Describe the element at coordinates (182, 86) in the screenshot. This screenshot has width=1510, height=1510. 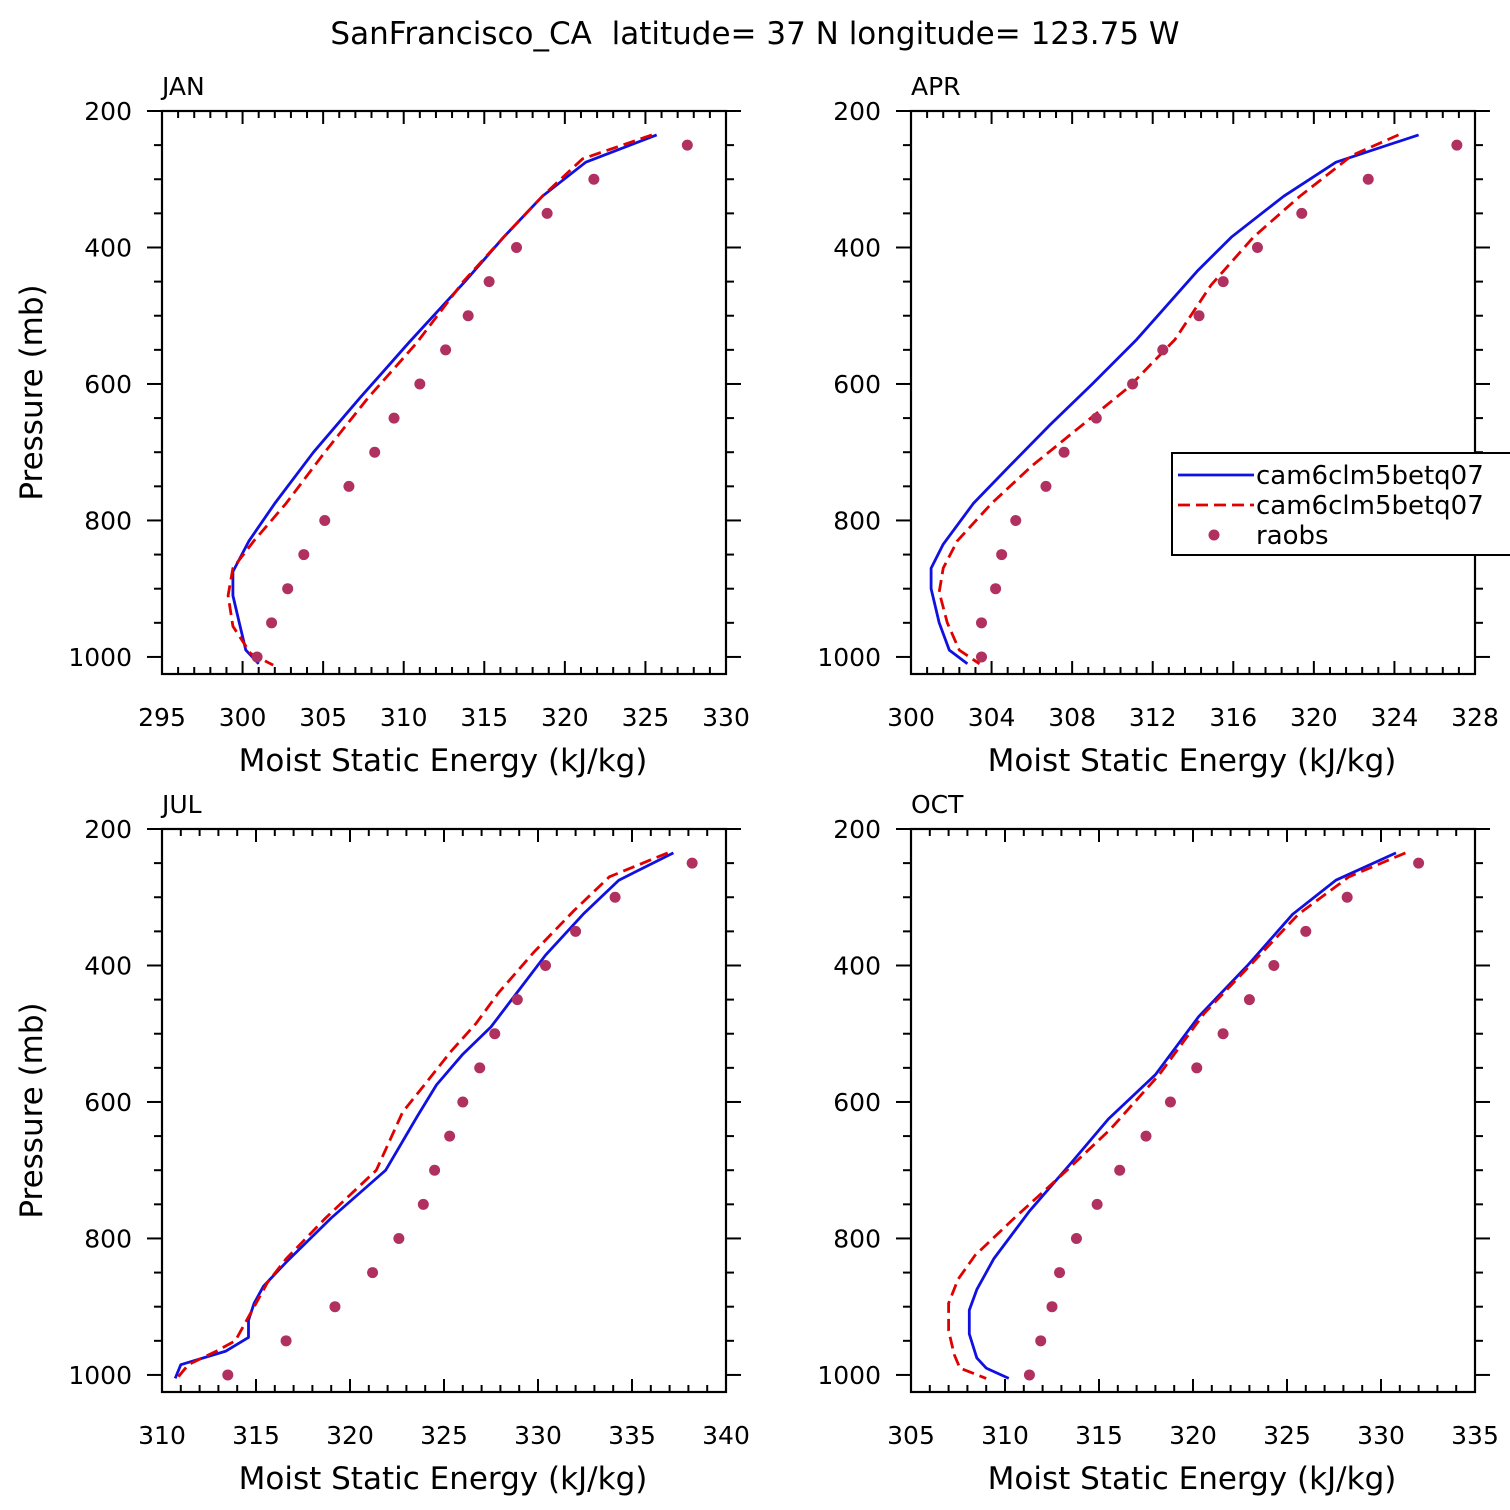
I see `panel-label: JAN` at that location.